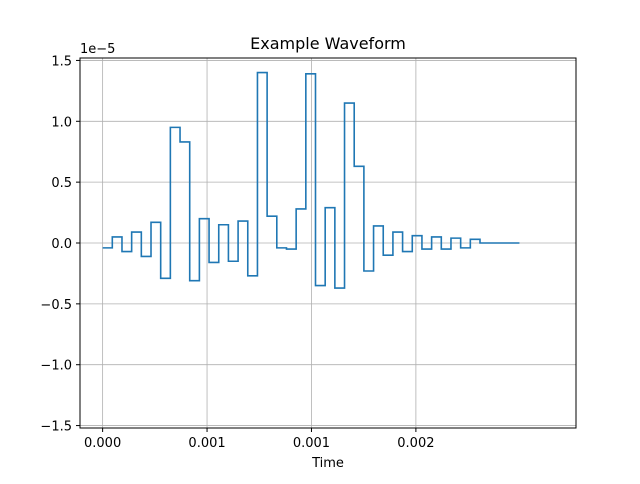  Describe the element at coordinates (415, 443) in the screenshot. I see `x-tick-label: 0.002` at that location.